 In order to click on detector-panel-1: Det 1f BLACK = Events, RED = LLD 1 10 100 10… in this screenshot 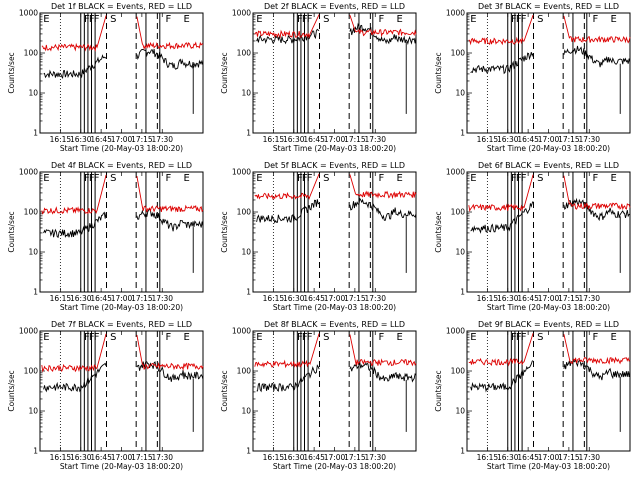, I will do `click(105, 77)`.